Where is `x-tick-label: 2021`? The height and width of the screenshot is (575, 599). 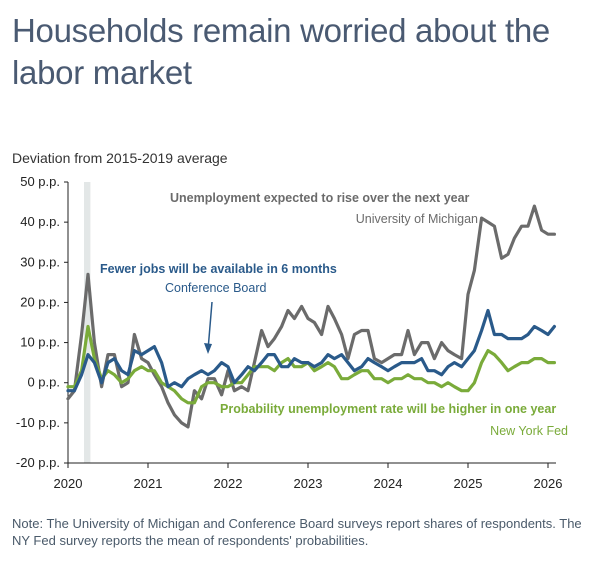
x-tick-label: 2021 is located at coordinates (148, 483).